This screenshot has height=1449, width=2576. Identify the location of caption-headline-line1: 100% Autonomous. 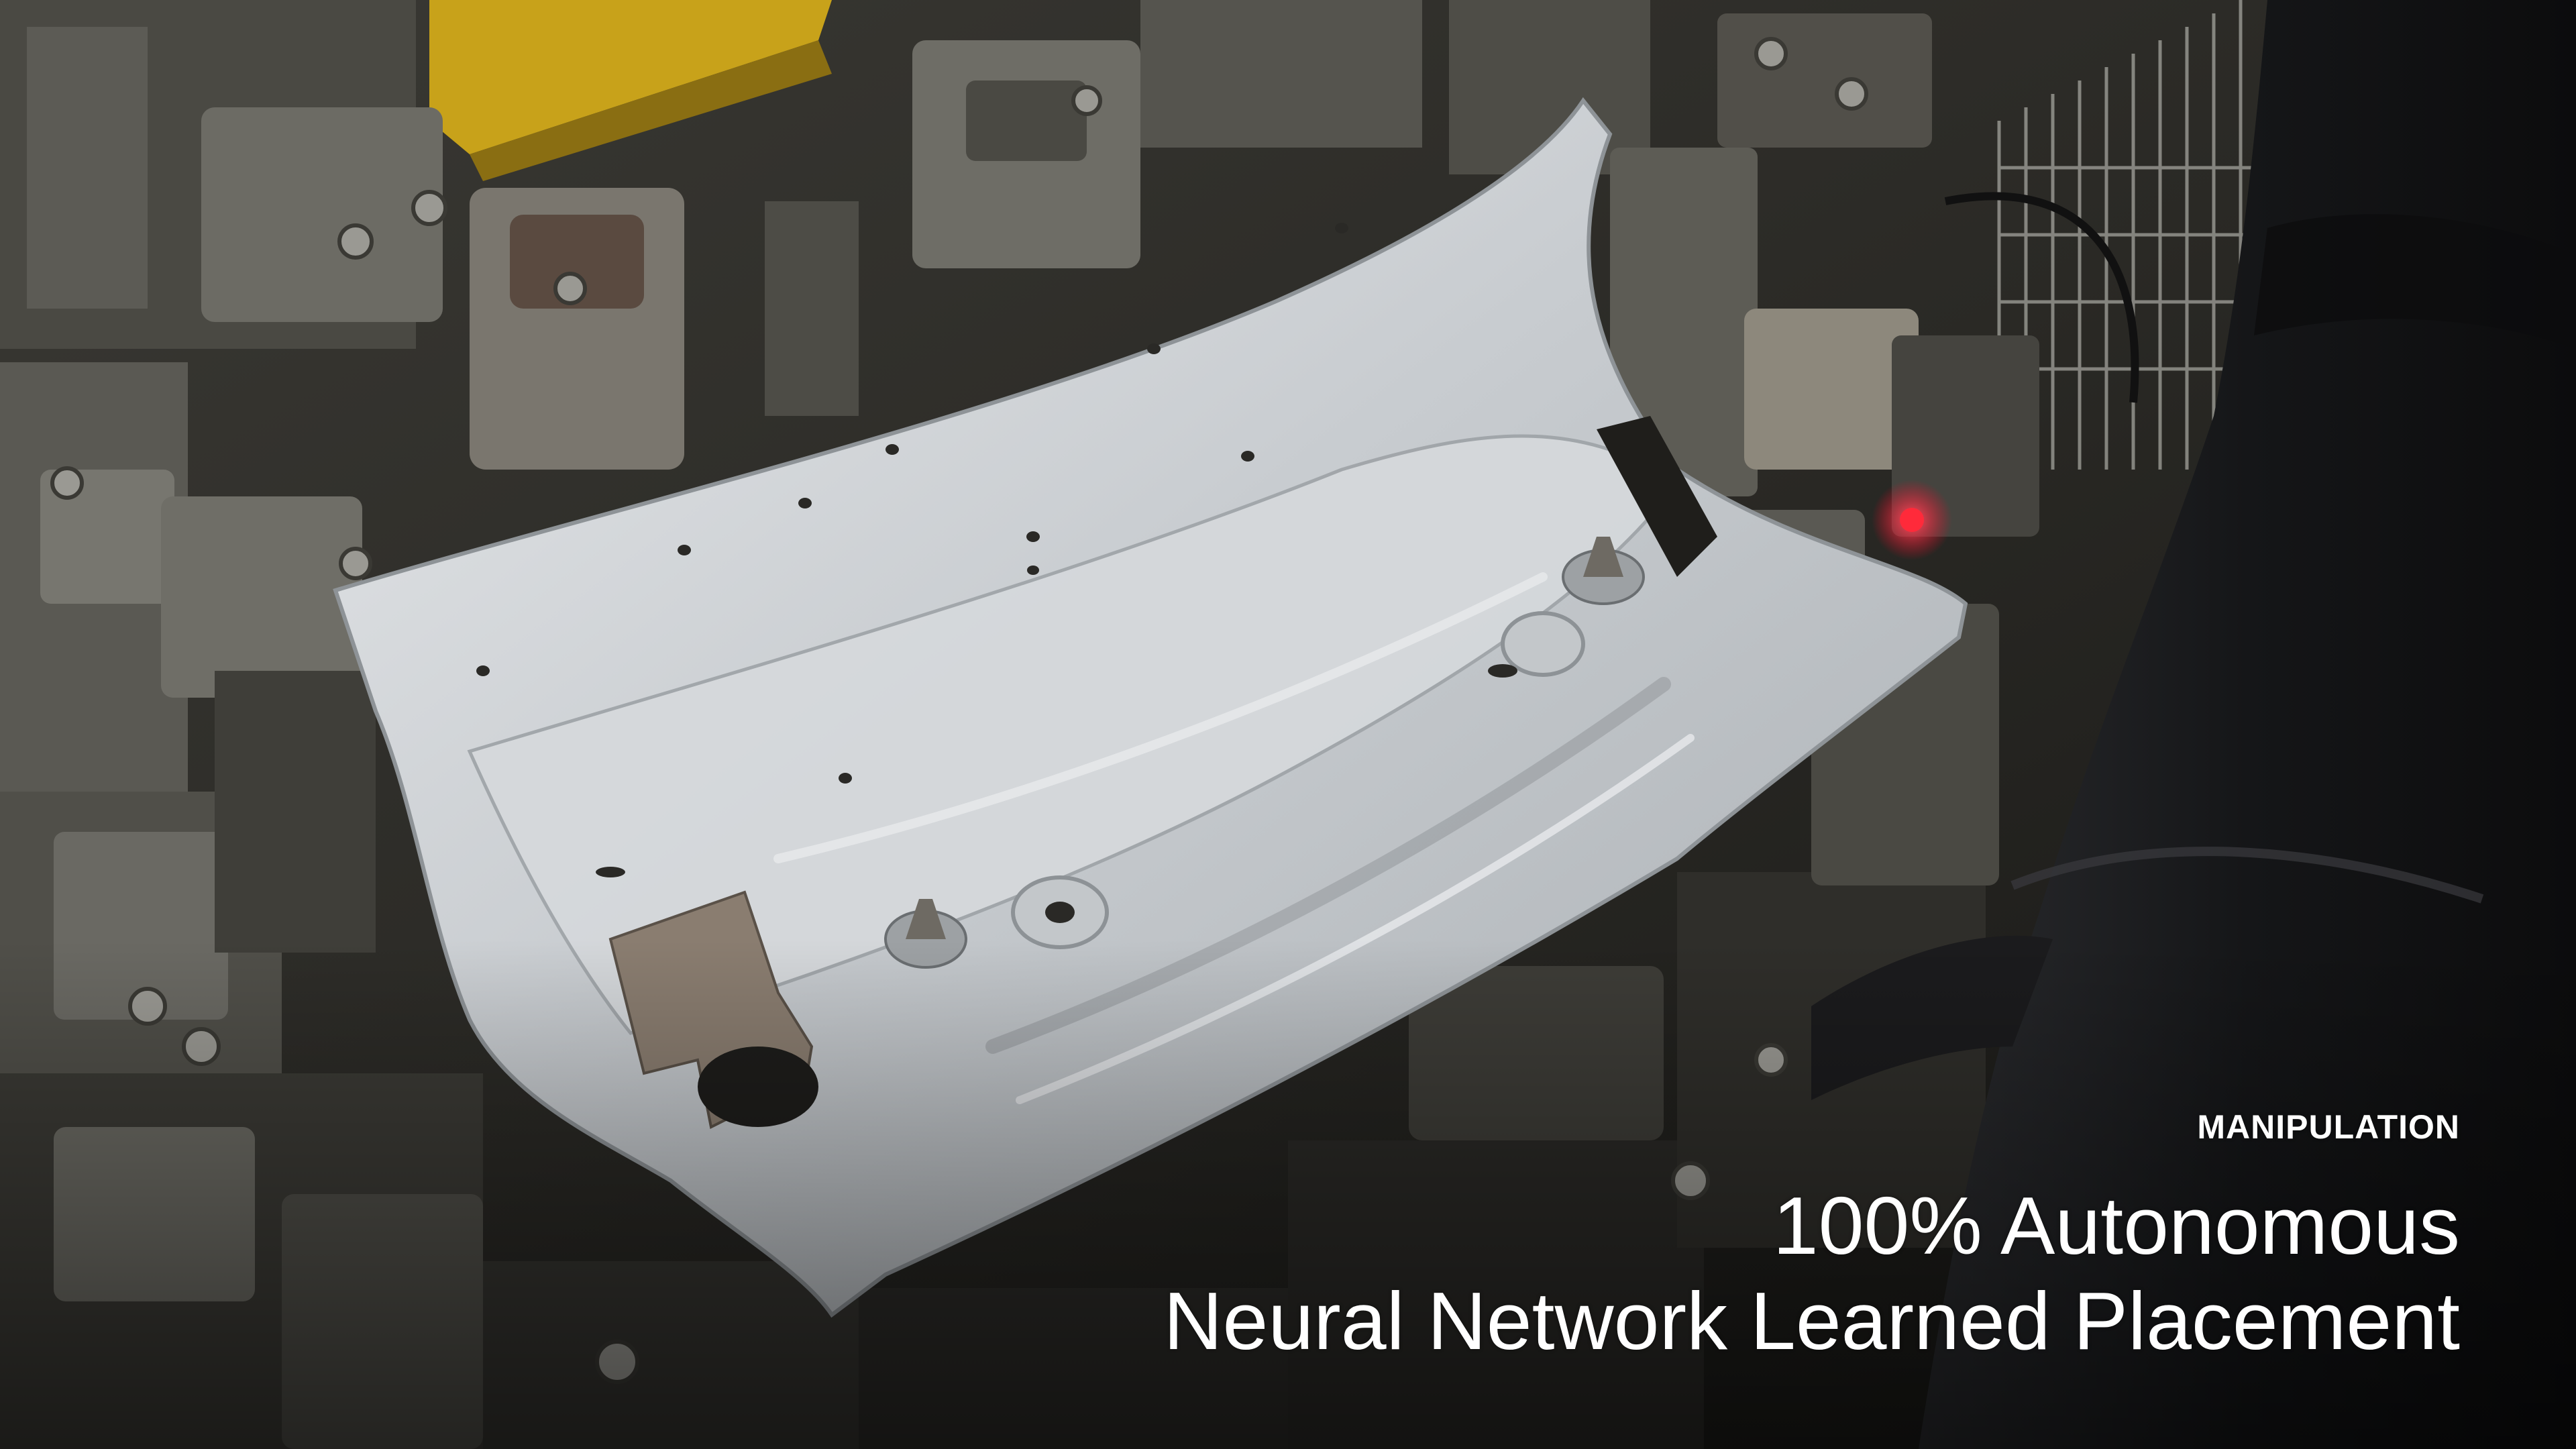
(2116, 1225).